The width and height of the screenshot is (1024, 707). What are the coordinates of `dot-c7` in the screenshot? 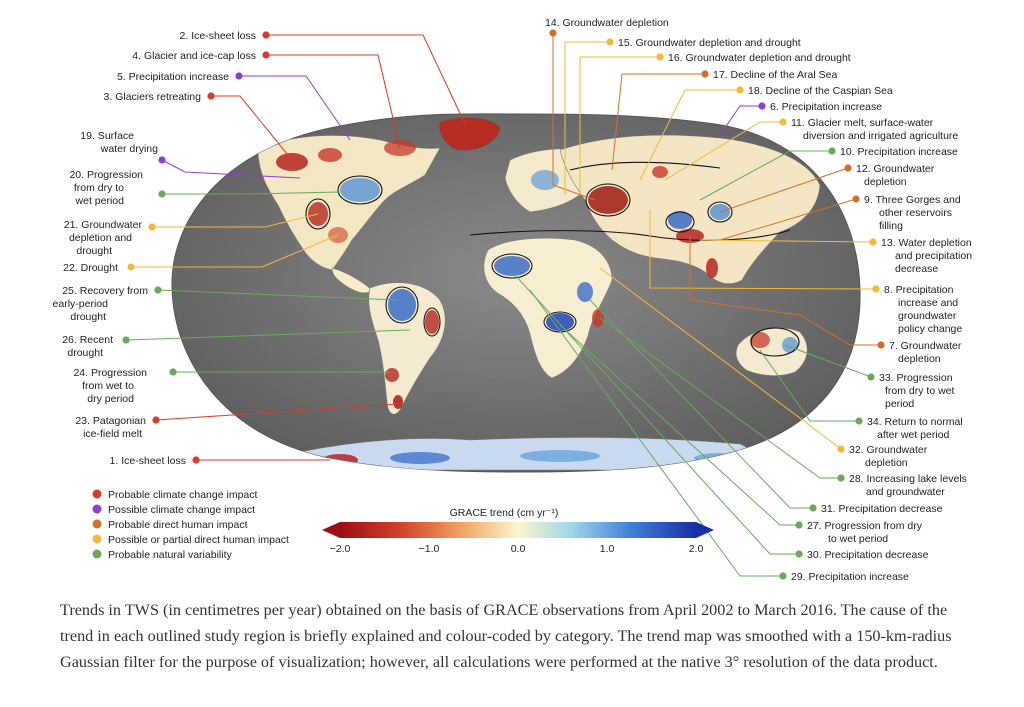 It's located at (881, 345).